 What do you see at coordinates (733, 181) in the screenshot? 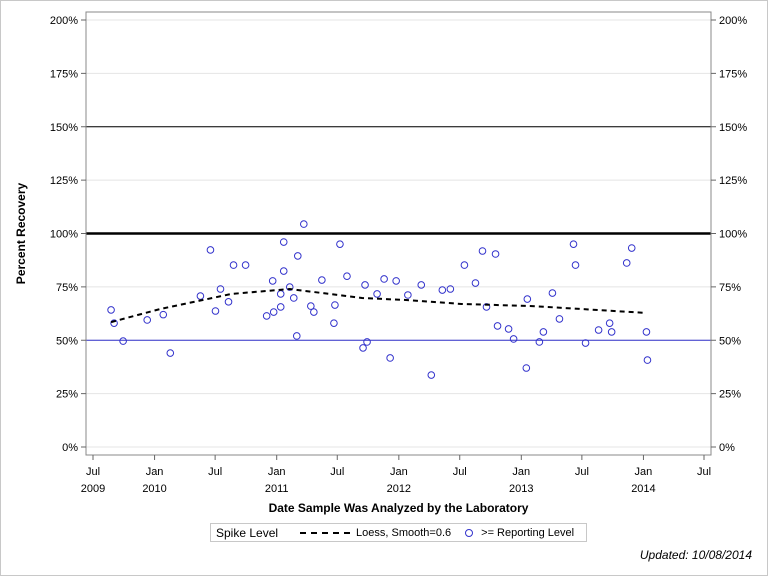
I see `y-tick-label-right: 125%` at bounding box center [733, 181].